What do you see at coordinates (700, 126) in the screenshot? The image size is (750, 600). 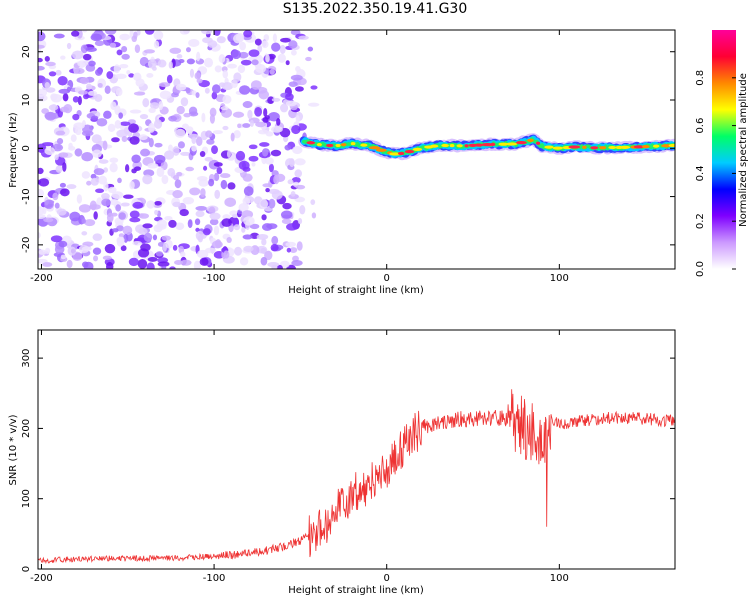 I see `colorbar-tick-label: 0.6` at bounding box center [700, 126].